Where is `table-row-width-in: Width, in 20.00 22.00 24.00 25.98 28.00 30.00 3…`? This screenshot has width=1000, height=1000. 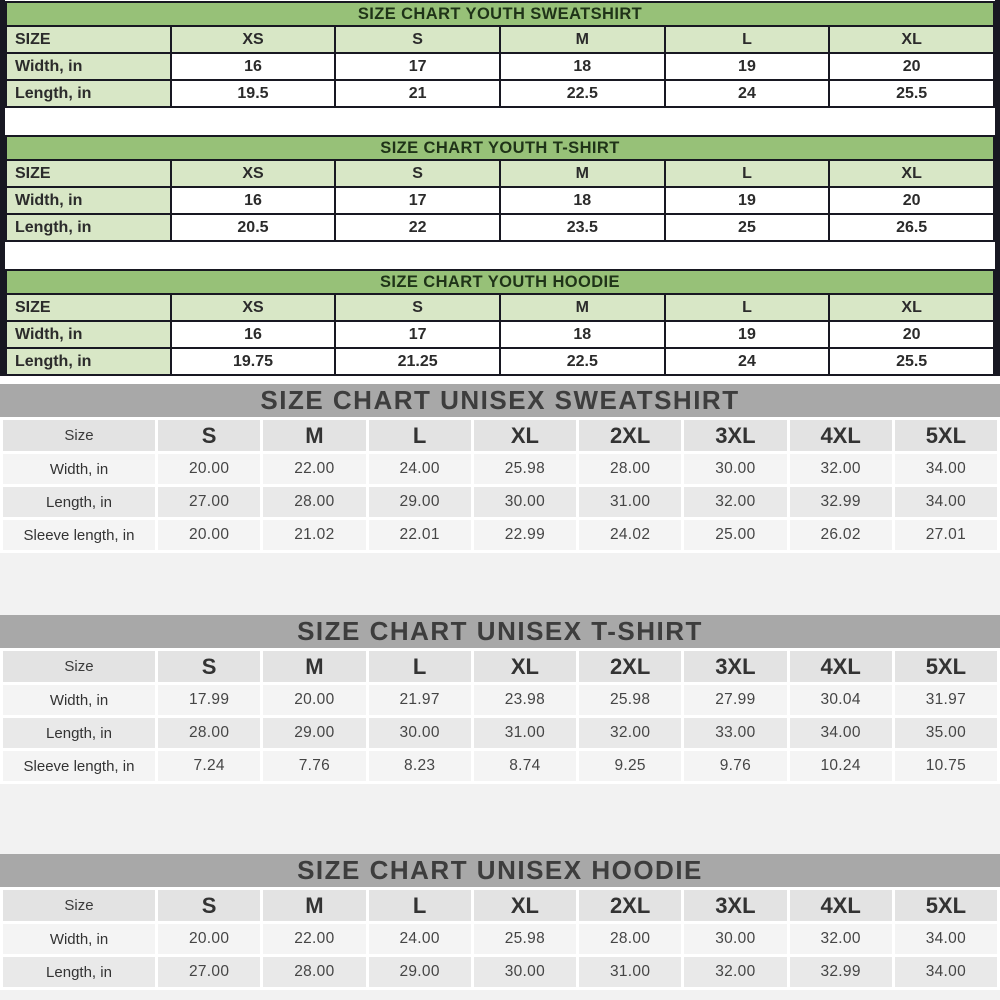
table-row-width-in: Width, in 20.00 22.00 24.00 25.98 28.00 30.00 3… is located at coordinates (500, 939).